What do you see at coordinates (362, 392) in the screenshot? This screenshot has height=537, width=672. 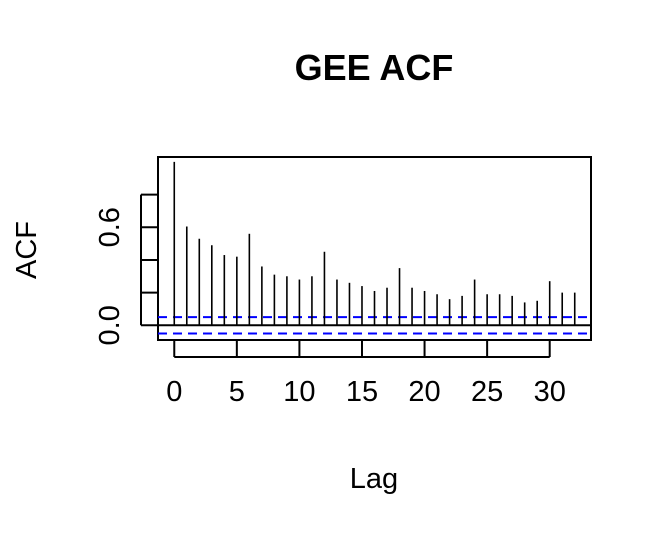 I see `x-tick-label: 15` at bounding box center [362, 392].